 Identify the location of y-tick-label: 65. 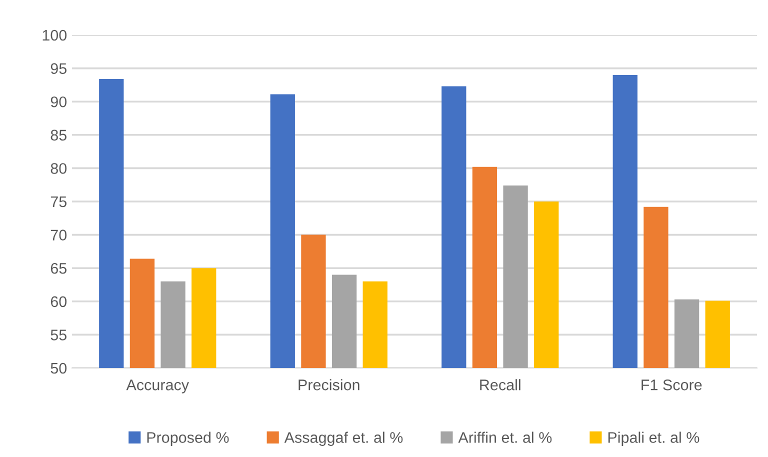
(58, 268).